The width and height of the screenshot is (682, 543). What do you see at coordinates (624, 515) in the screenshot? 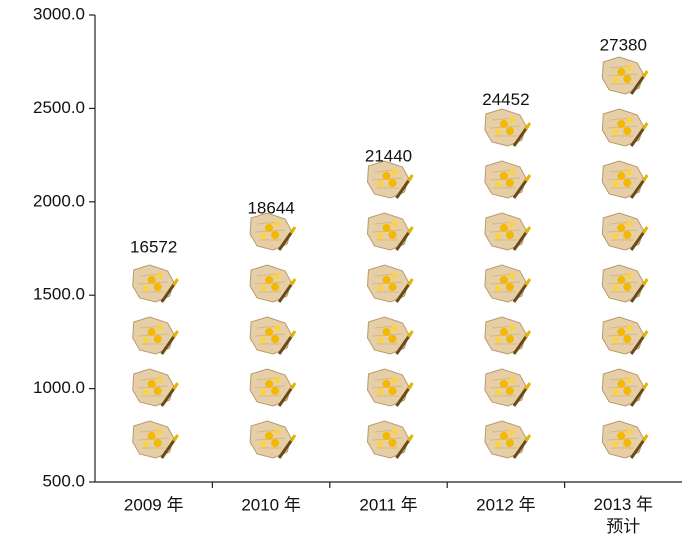
I see `x-tick-label: 2013 年预计` at bounding box center [624, 515].